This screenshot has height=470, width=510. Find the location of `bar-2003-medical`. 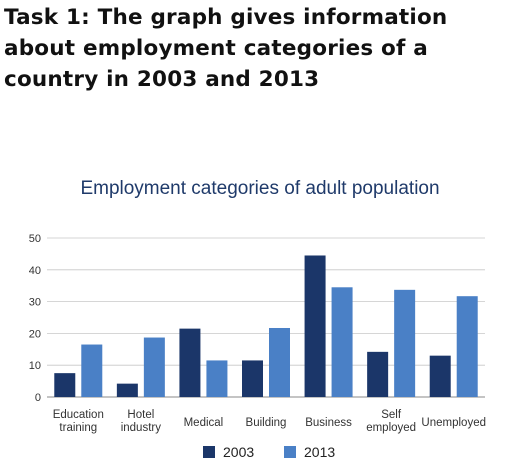

bar-2003-medical is located at coordinates (190, 362).